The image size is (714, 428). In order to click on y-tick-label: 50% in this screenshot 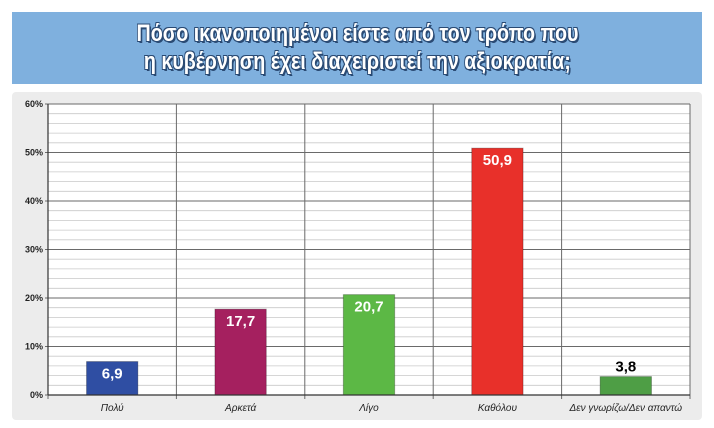, I will do `click(34, 153)`.